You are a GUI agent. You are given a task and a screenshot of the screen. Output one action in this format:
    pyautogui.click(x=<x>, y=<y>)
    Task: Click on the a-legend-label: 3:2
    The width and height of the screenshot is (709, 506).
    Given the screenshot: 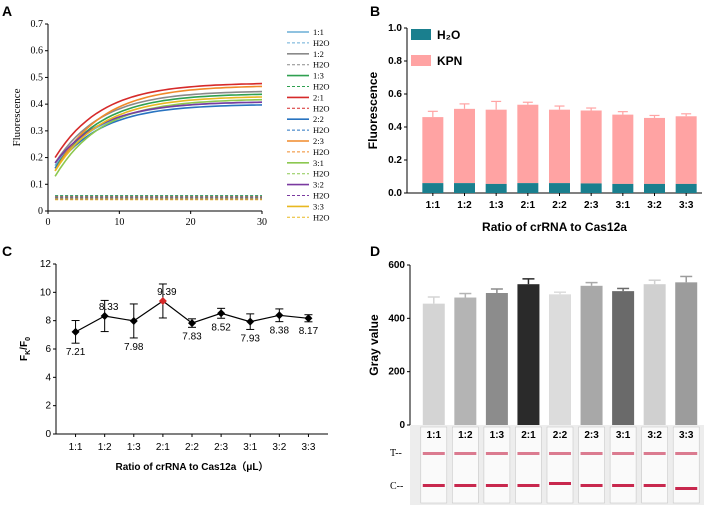 What is the action you would take?
    pyautogui.click(x=318, y=185)
    